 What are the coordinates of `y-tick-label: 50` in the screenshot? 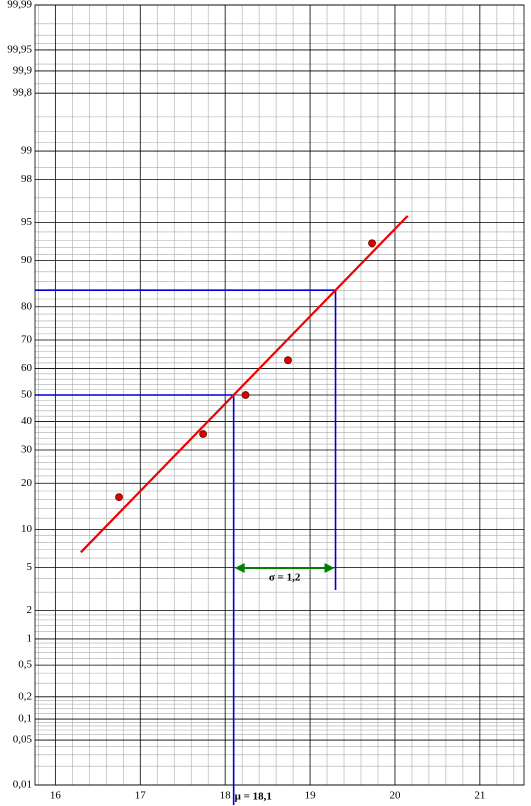 It's located at (27, 395).